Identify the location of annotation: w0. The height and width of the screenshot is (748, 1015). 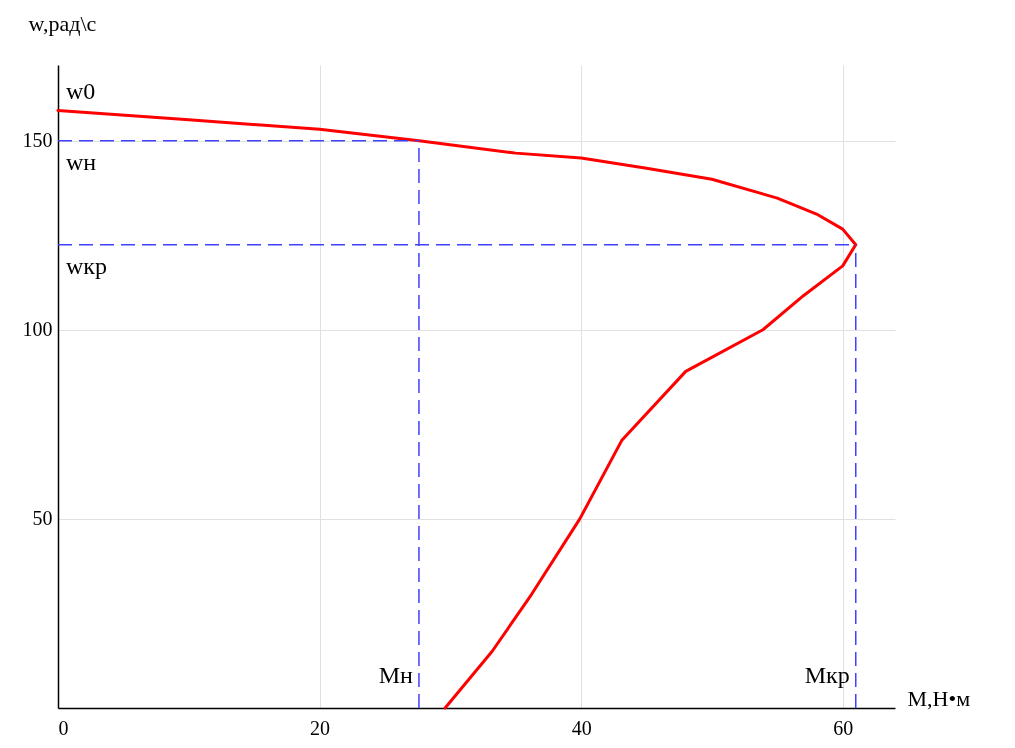
(81, 91).